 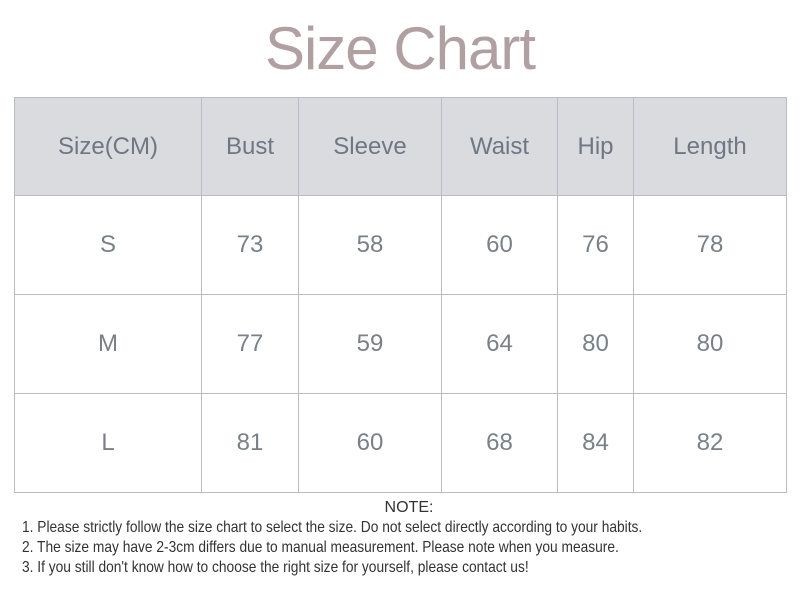 I want to click on column-header: Waist, so click(x=499, y=146).